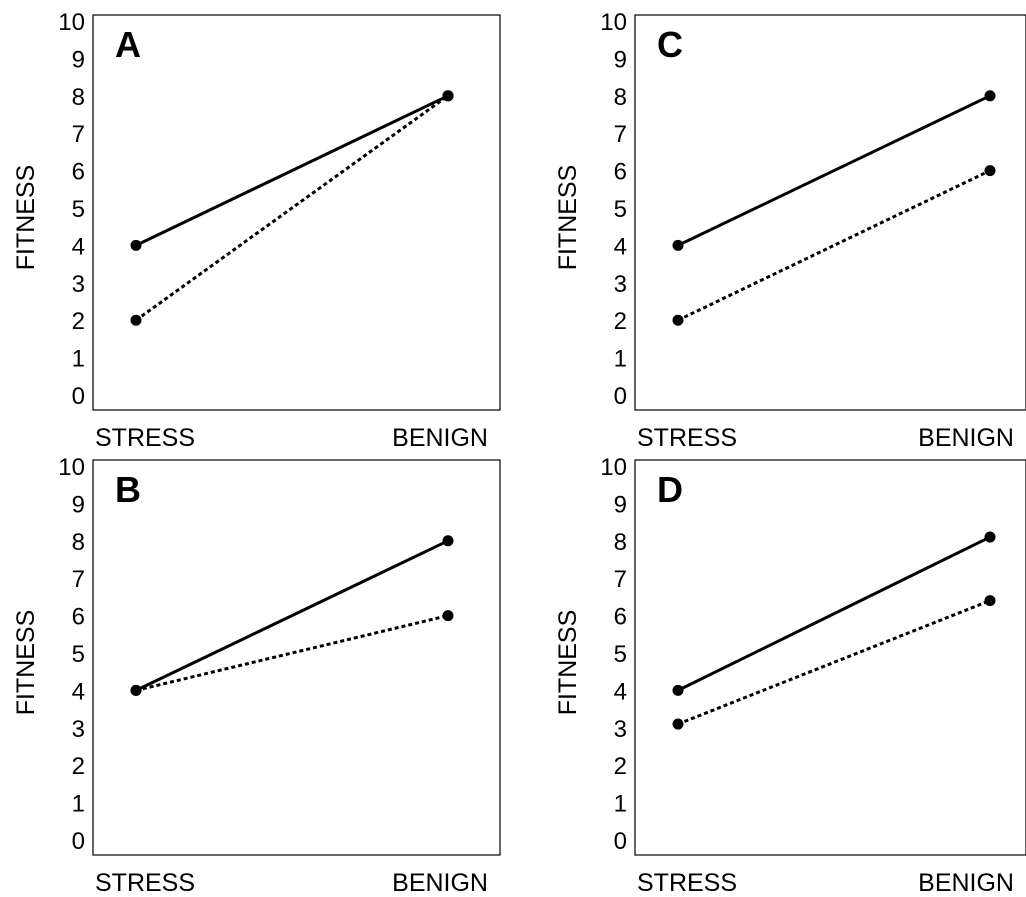 This screenshot has width=1026, height=897. What do you see at coordinates (128, 489) in the screenshot?
I see `panel-letter: B` at bounding box center [128, 489].